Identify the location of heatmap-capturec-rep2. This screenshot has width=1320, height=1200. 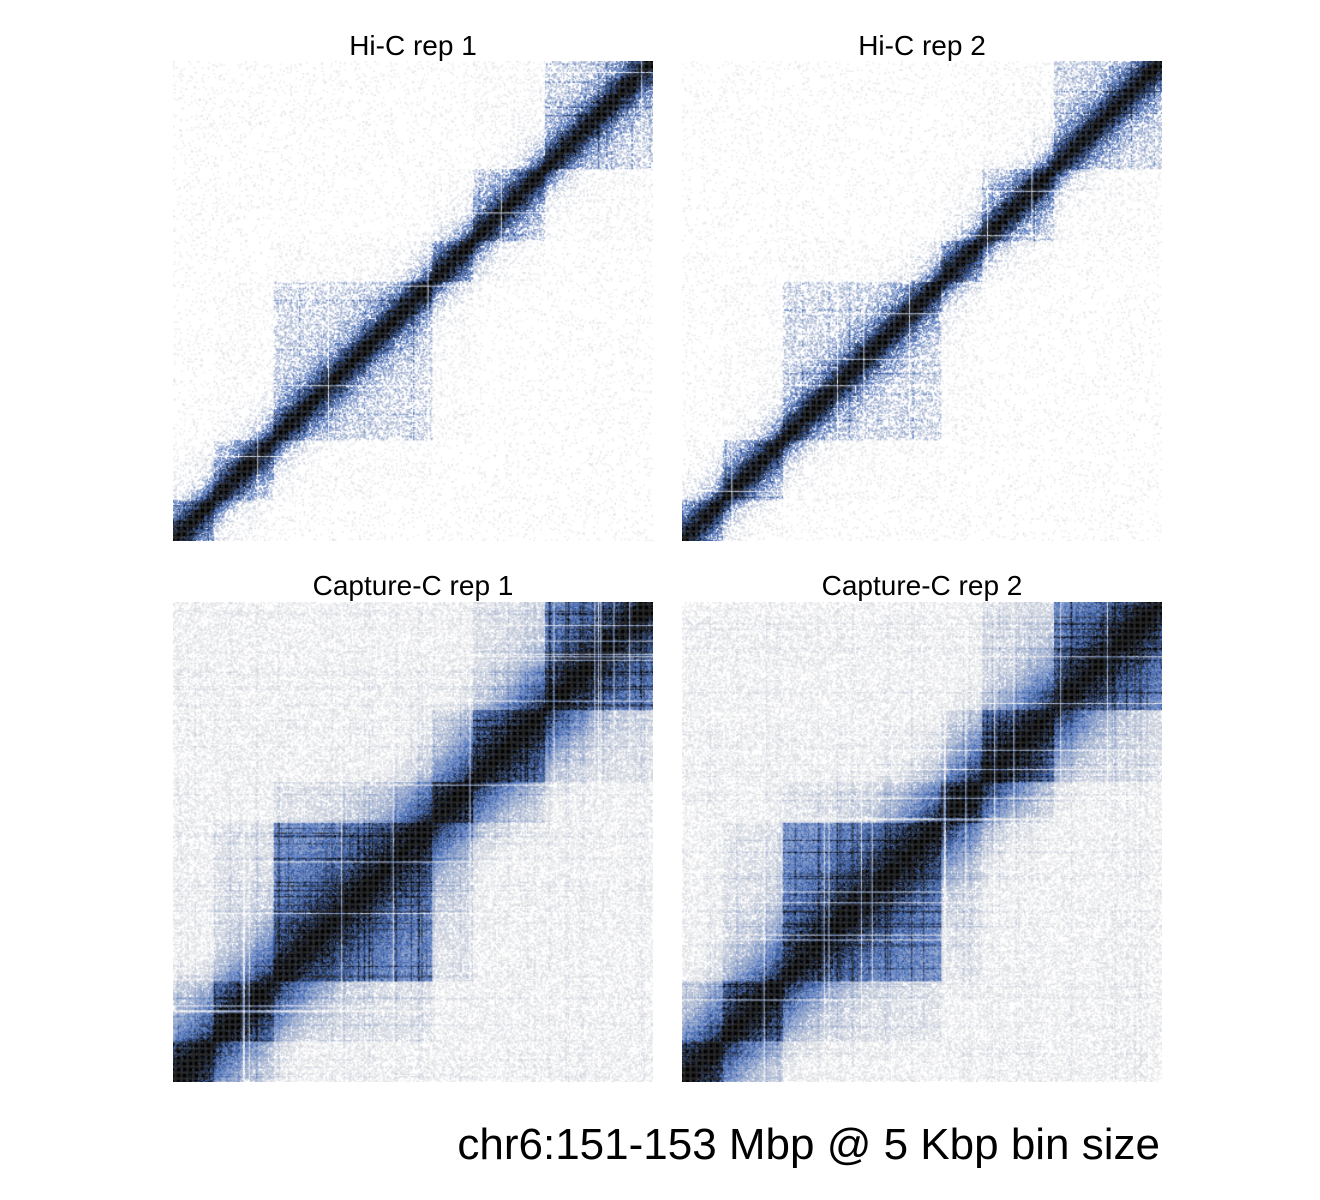
(922, 842).